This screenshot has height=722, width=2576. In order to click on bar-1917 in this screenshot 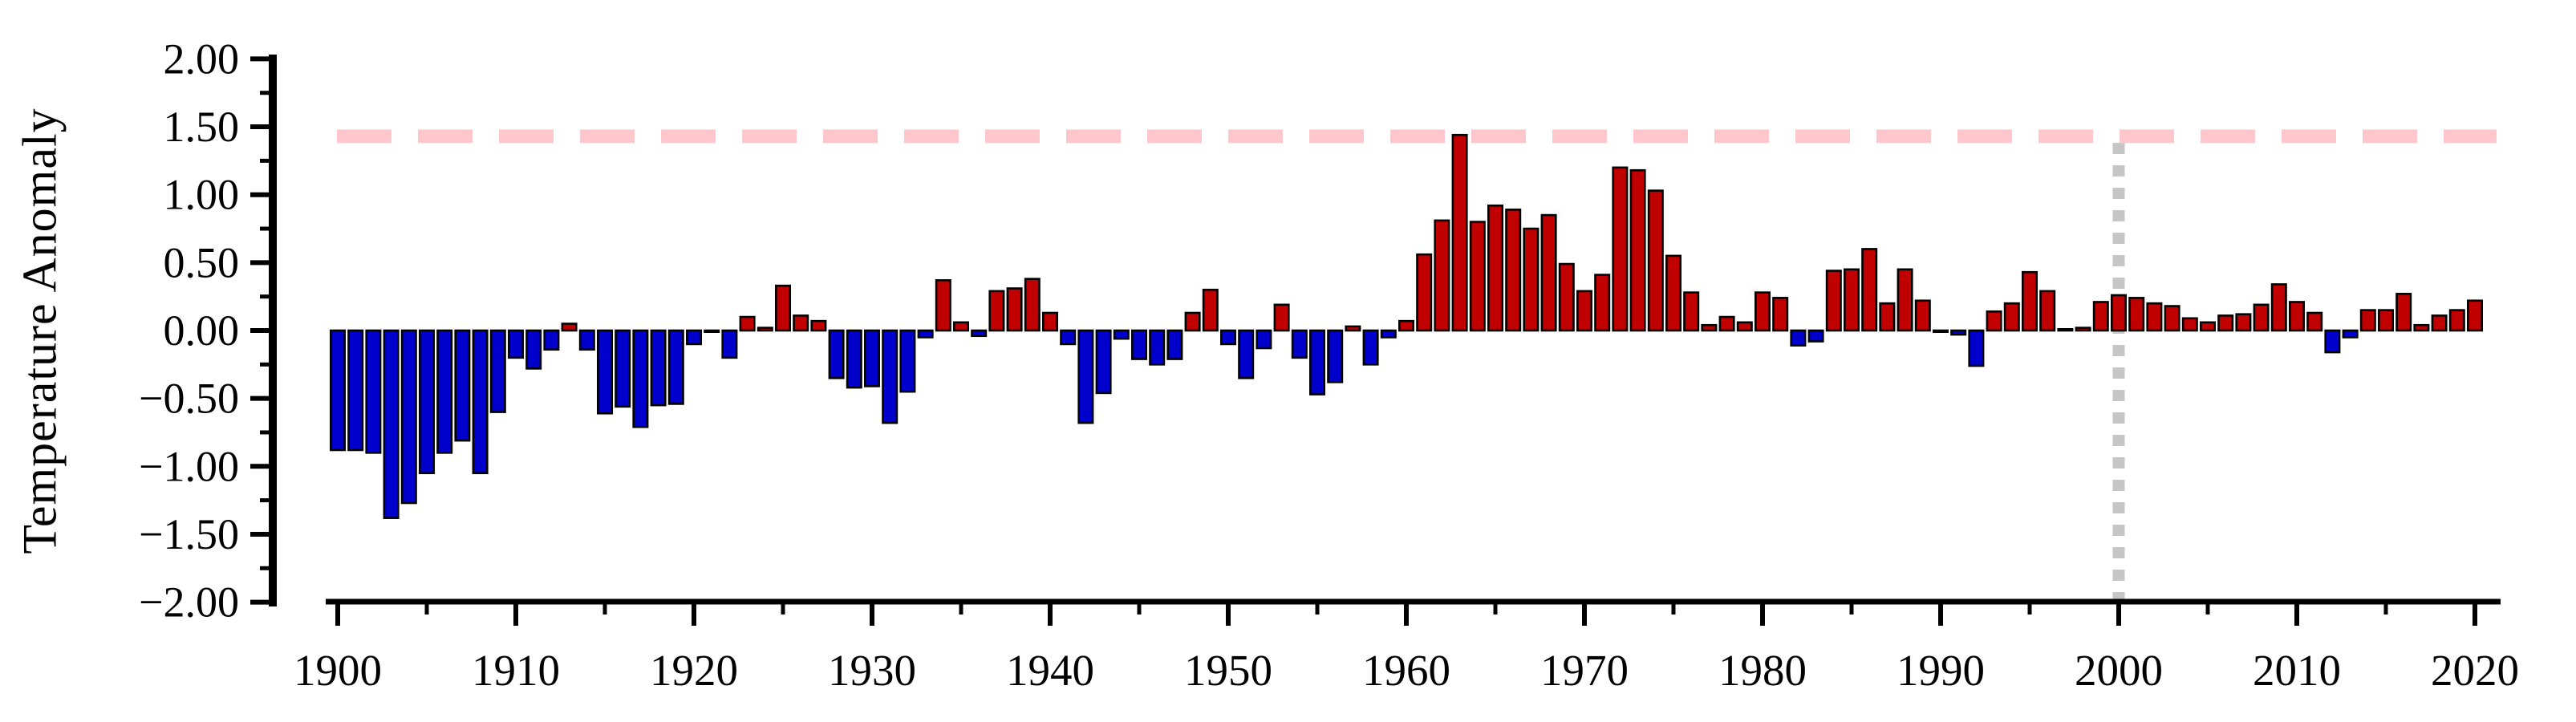, I will do `click(640, 378)`.